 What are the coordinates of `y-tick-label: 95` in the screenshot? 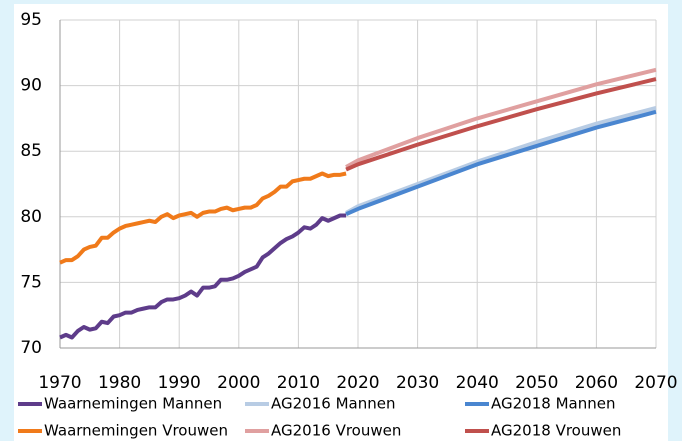 It's located at (31, 20).